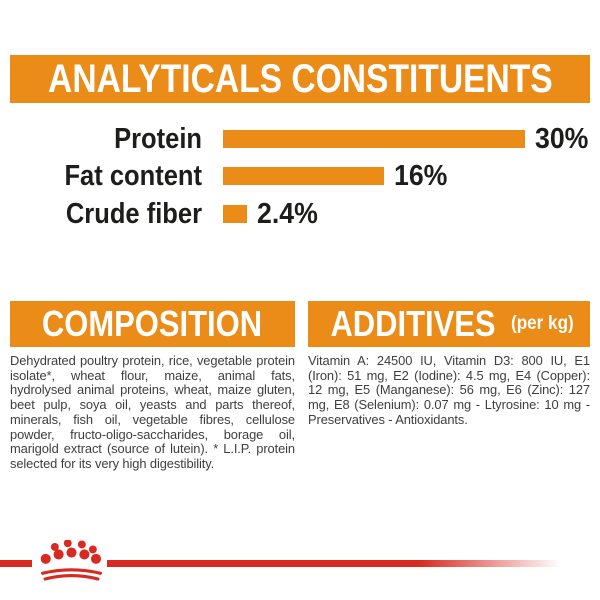  I want to click on chart-value: 2.4%, so click(287, 213).